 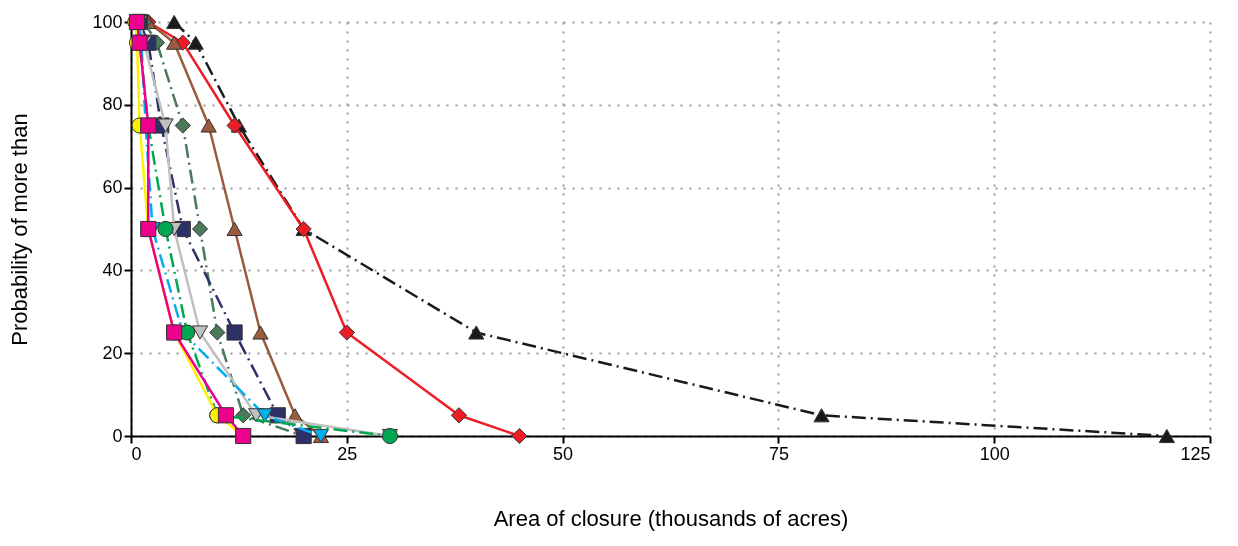 I want to click on x-tick-label: 25, so click(x=347, y=453).